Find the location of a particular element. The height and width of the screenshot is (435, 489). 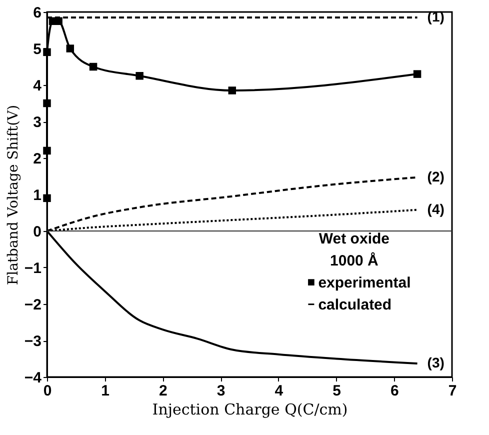

y-axis-title: Flatband Voltage Shift(V) is located at coordinates (13, 195).